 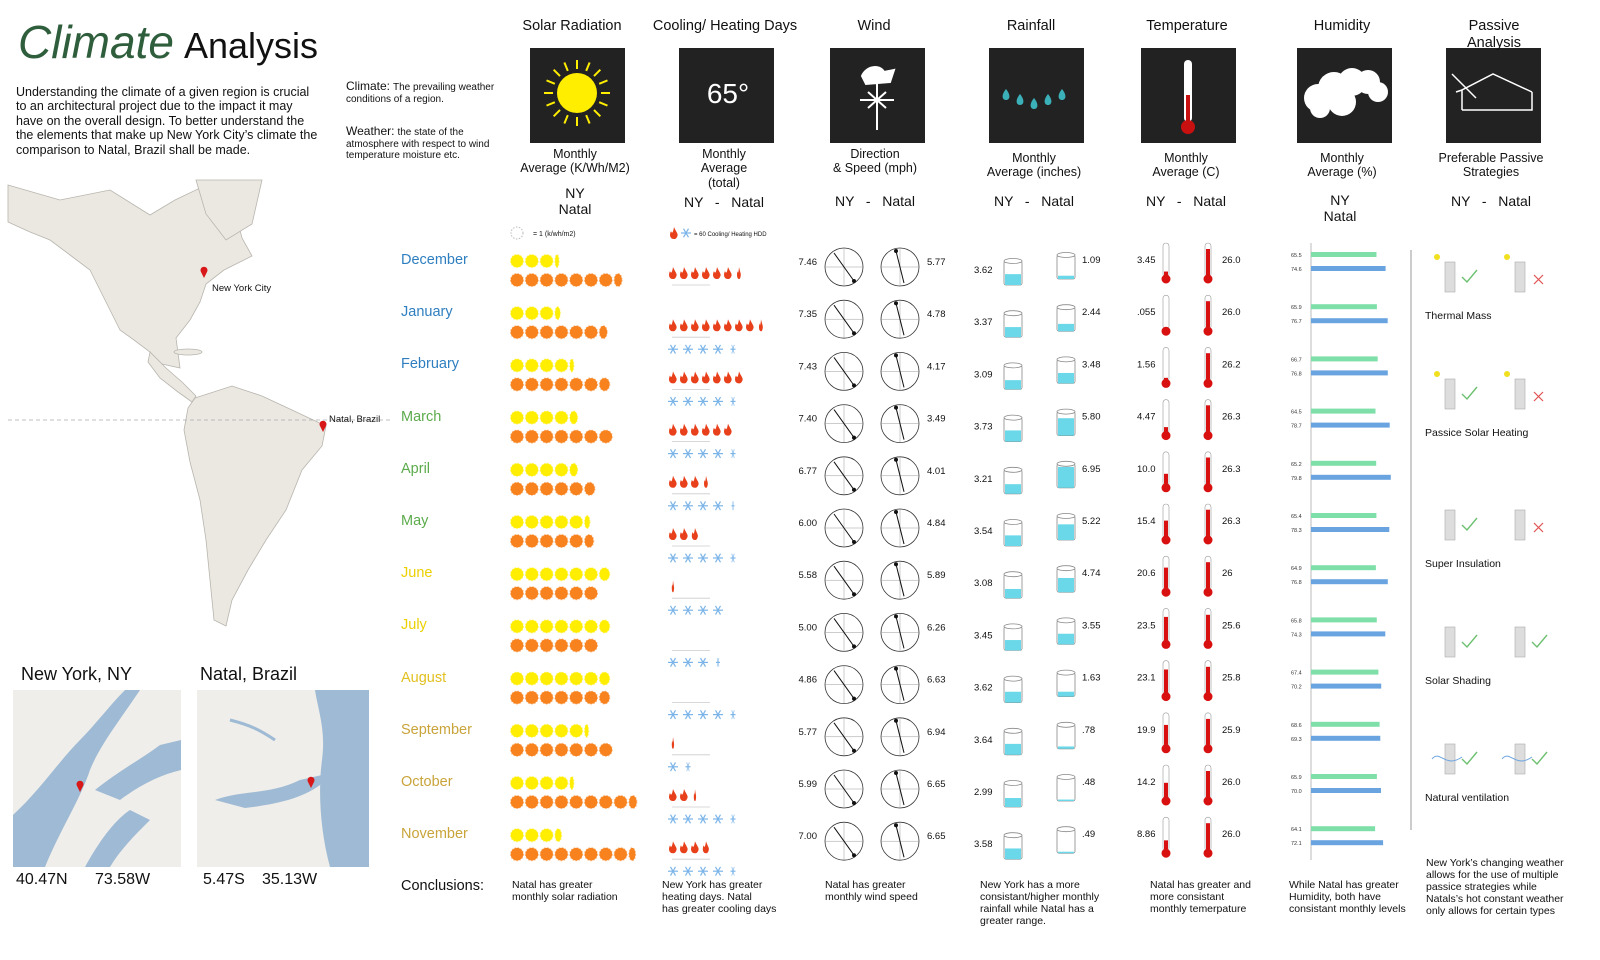 I want to click on humidity-label: 74.3, so click(x=1296, y=635).